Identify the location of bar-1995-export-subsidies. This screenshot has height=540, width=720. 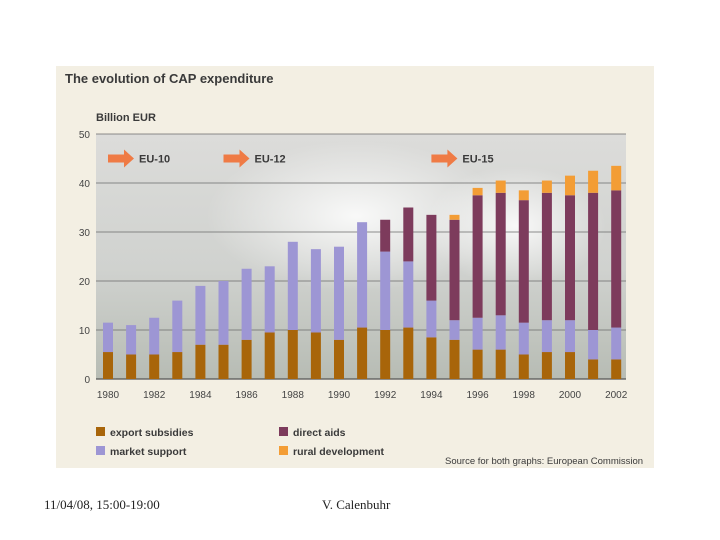
(454, 359).